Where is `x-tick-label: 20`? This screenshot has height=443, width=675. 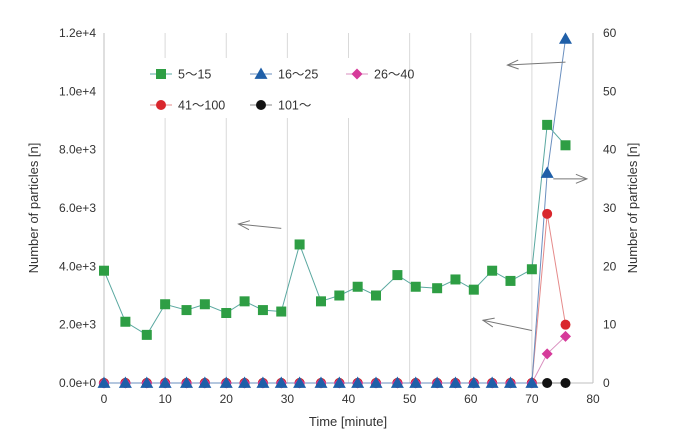
x-tick-label: 20 is located at coordinates (227, 399).